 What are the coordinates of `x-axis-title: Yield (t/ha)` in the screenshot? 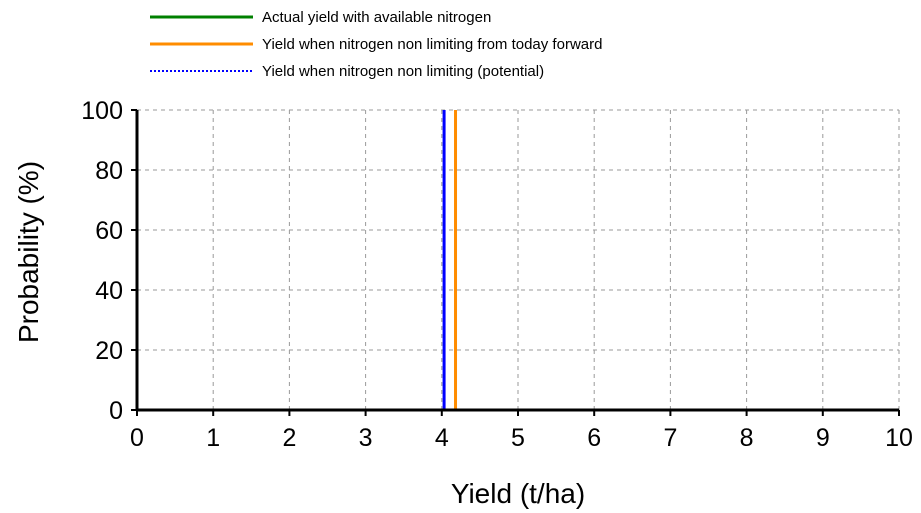 It's located at (518, 493).